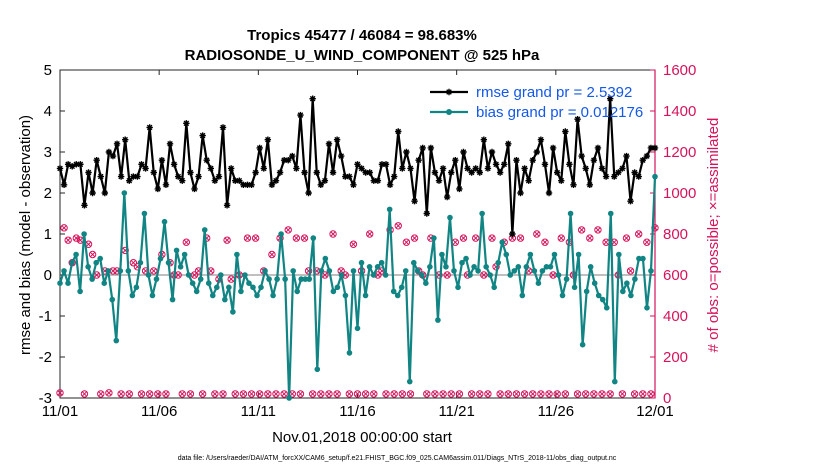 This screenshot has height=470, width=830. I want to click on chart-subtitle: RADIOSONDE_U_WIND_COMPONENT @ 525 hPa, so click(362, 55).